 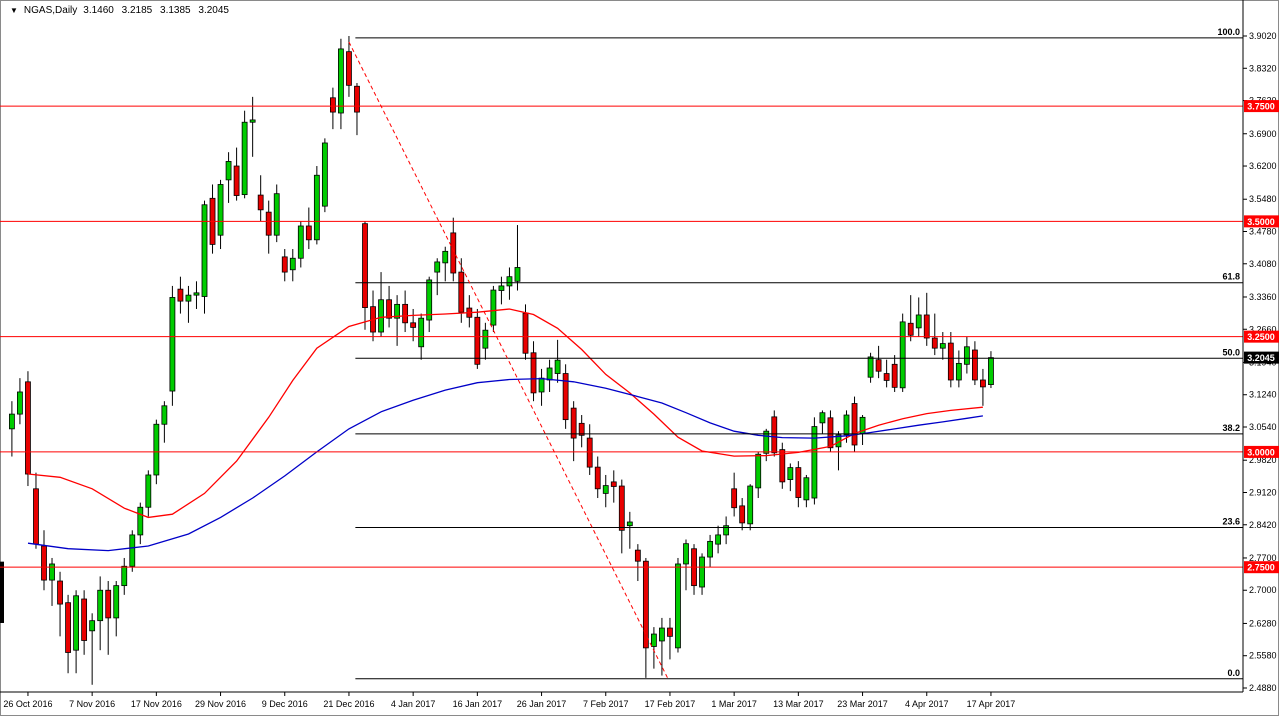 I want to click on y-tick-label: 2.7000, so click(x=1263, y=590).